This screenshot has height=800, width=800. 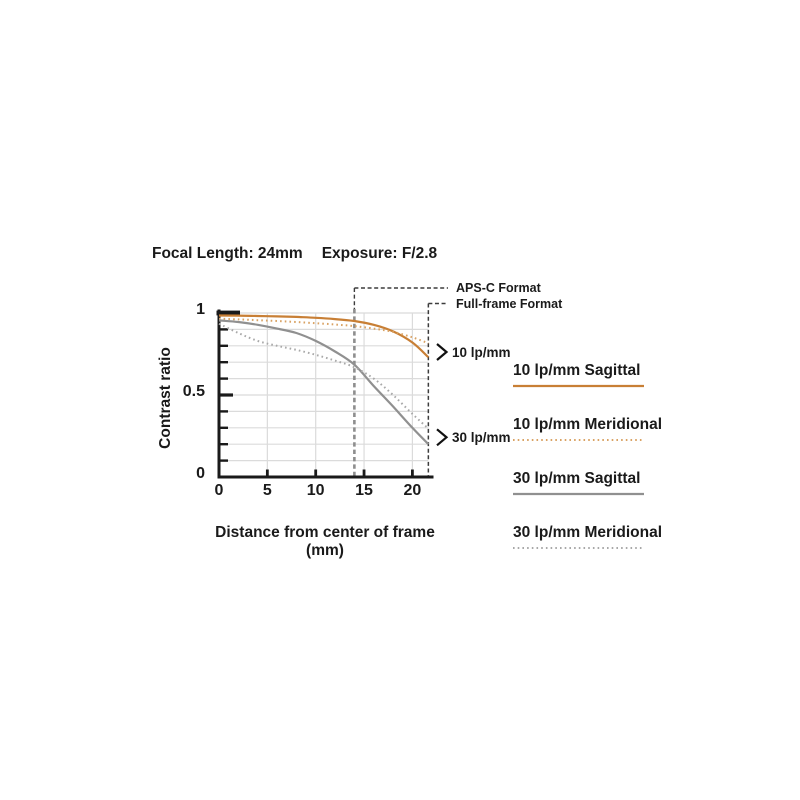 What do you see at coordinates (200, 473) in the screenshot?
I see `y-tick-label: 0` at bounding box center [200, 473].